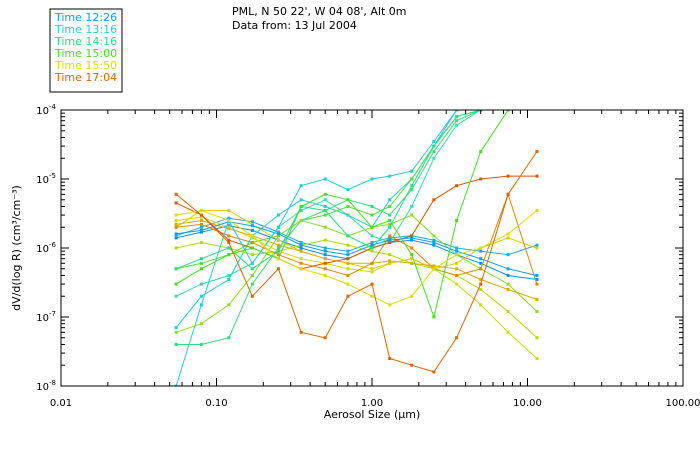 The width and height of the screenshot is (700, 450). What do you see at coordinates (319, 11) in the screenshot?
I see `header-location: PML, N 50 22', W 04 08', Alt 0m` at bounding box center [319, 11].